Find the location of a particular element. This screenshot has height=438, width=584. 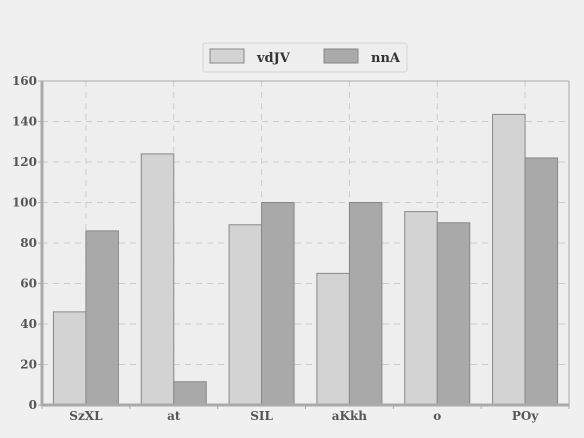

bar-vdjv-o is located at coordinates (421, 308).